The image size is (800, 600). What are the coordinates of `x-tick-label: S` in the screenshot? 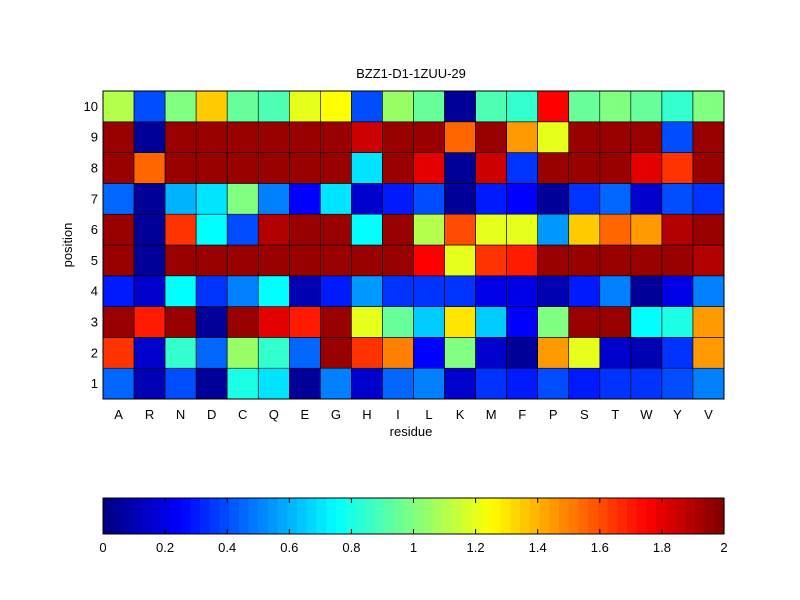 It's located at (584, 414).